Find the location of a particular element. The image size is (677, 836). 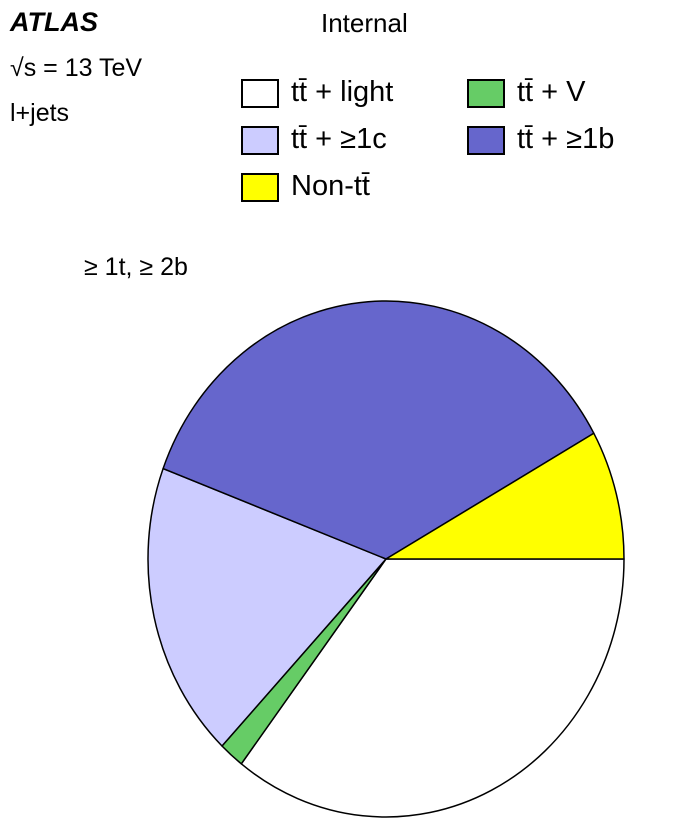

channel-label: l+jets is located at coordinates (40, 113).